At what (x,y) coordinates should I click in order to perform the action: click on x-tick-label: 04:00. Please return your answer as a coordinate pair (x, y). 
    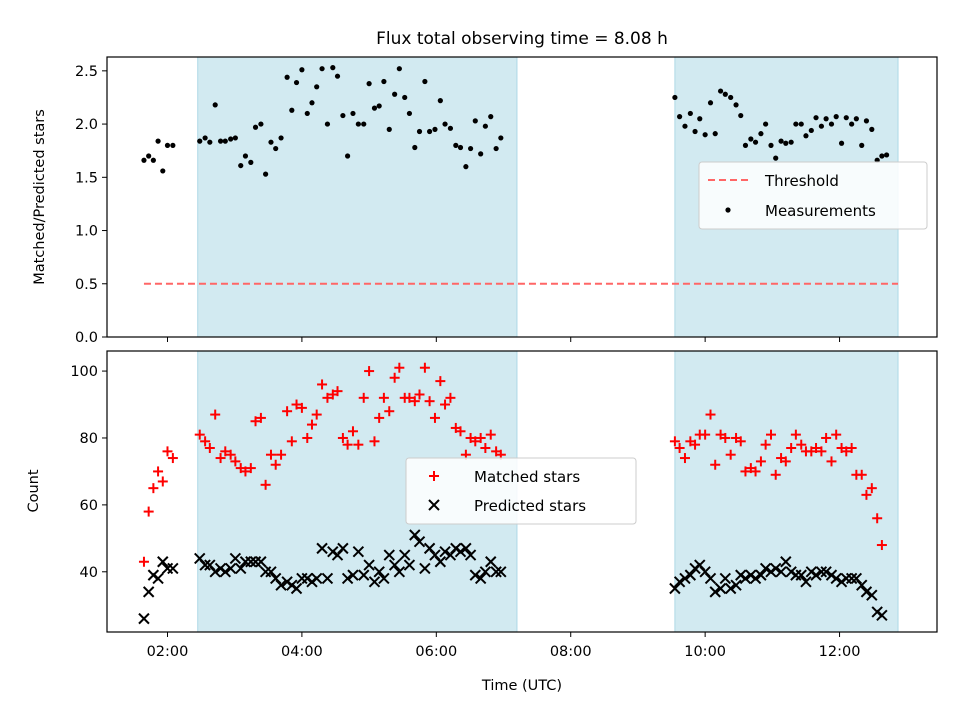
    Looking at the image, I should click on (302, 652).